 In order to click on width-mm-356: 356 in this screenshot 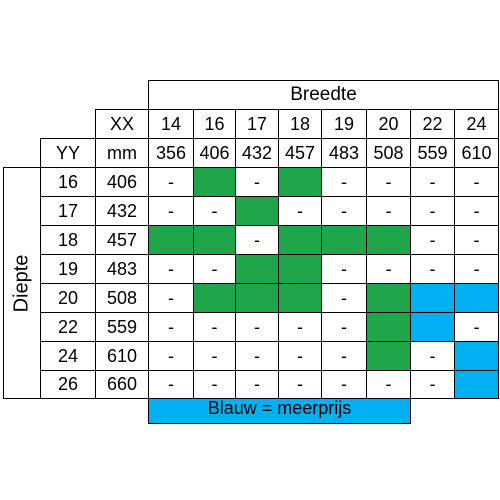, I will do `click(171, 153)`.